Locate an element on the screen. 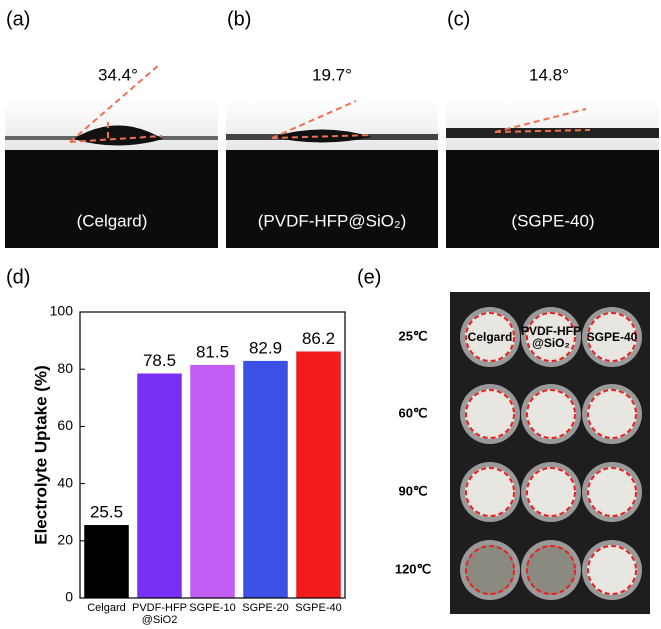 The width and height of the screenshot is (661, 629). x-tick-label: SGPE-20 is located at coordinates (265, 608).